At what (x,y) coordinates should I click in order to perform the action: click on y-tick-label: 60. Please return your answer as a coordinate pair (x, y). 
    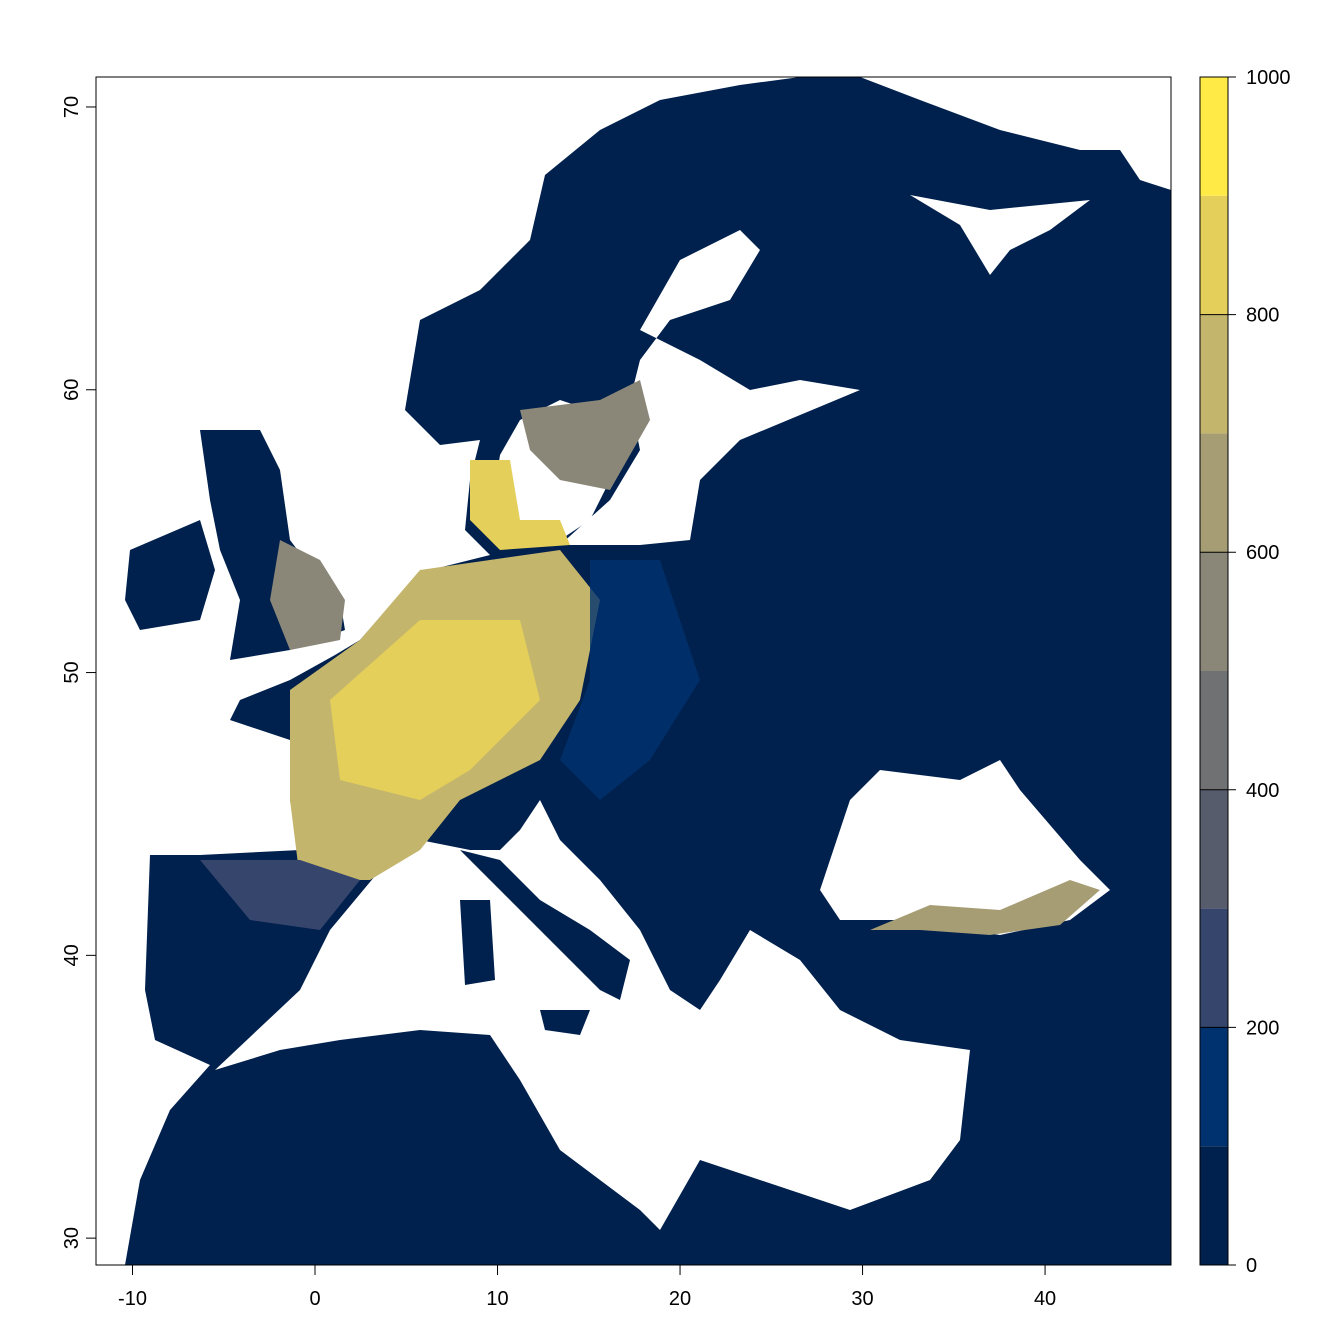
    Looking at the image, I should click on (72, 390).